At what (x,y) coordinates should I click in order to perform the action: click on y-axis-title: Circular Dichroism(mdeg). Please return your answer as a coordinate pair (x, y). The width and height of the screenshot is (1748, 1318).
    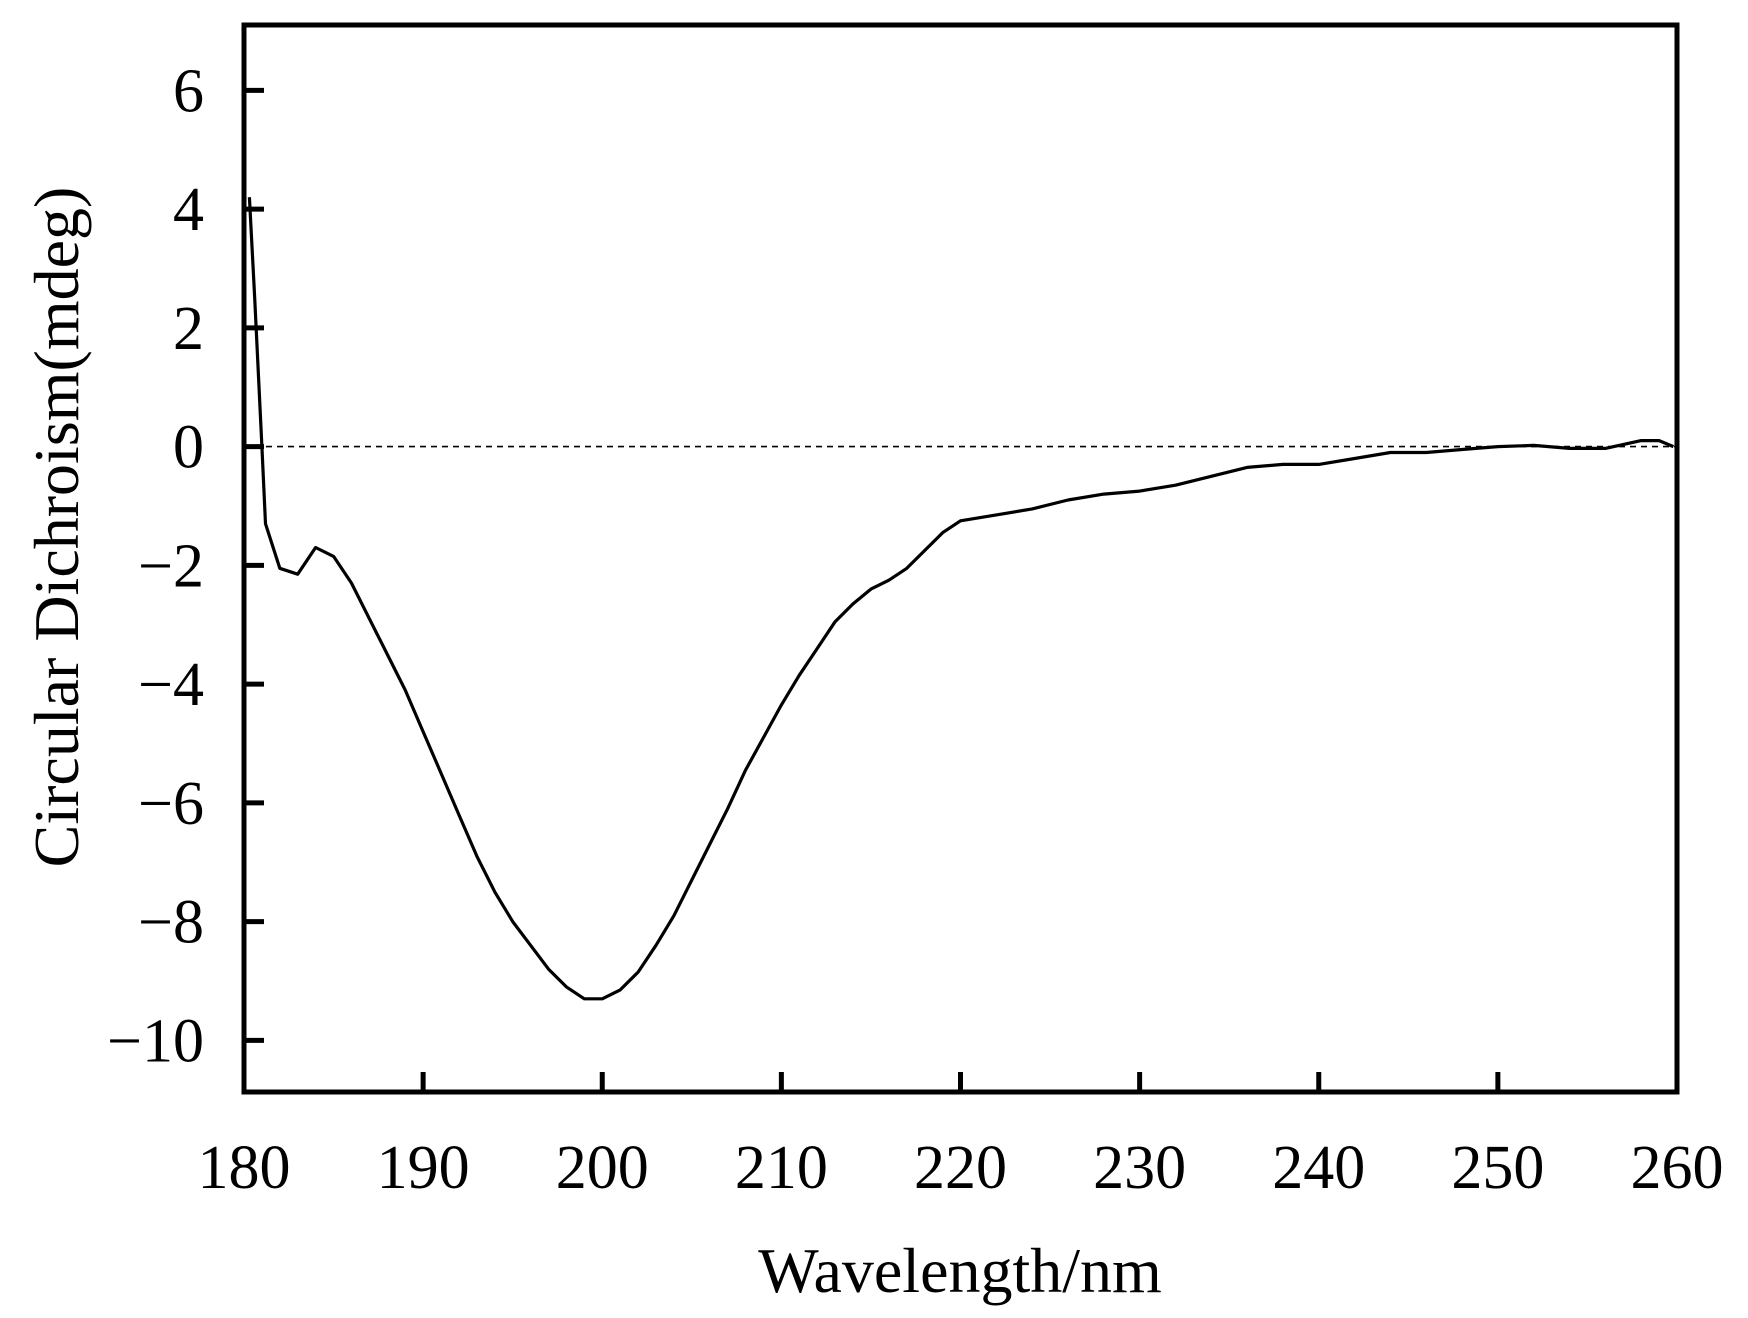
    Looking at the image, I should click on (56, 527).